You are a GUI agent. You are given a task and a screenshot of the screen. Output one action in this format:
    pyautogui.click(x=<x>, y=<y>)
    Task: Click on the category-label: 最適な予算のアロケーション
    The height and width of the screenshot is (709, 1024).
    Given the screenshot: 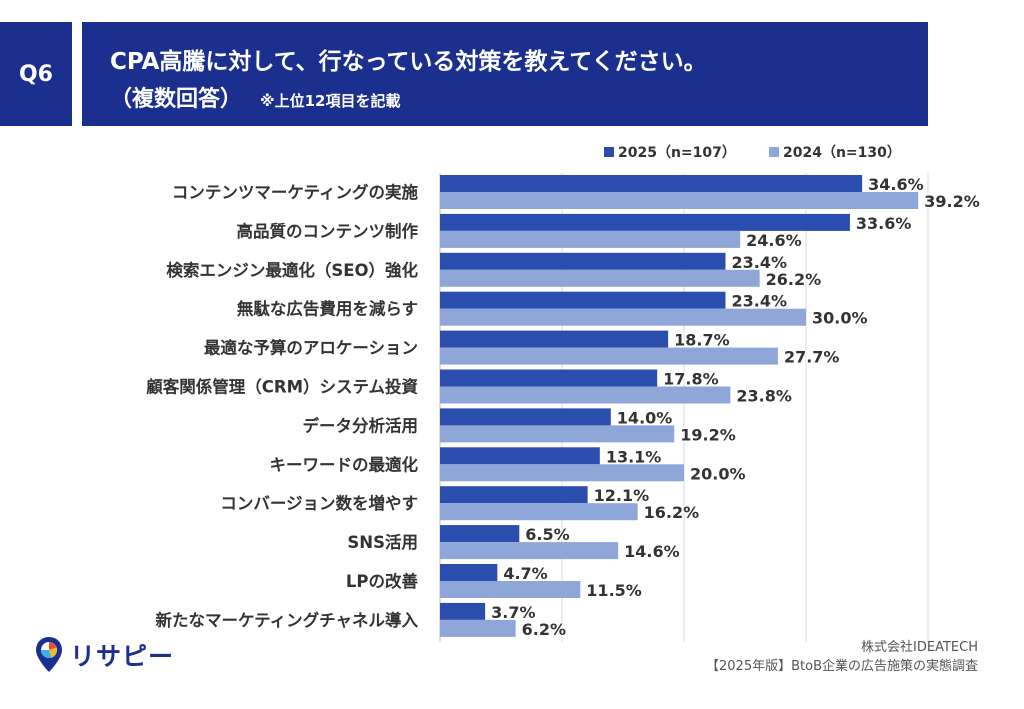 What is the action you would take?
    pyautogui.click(x=311, y=348)
    